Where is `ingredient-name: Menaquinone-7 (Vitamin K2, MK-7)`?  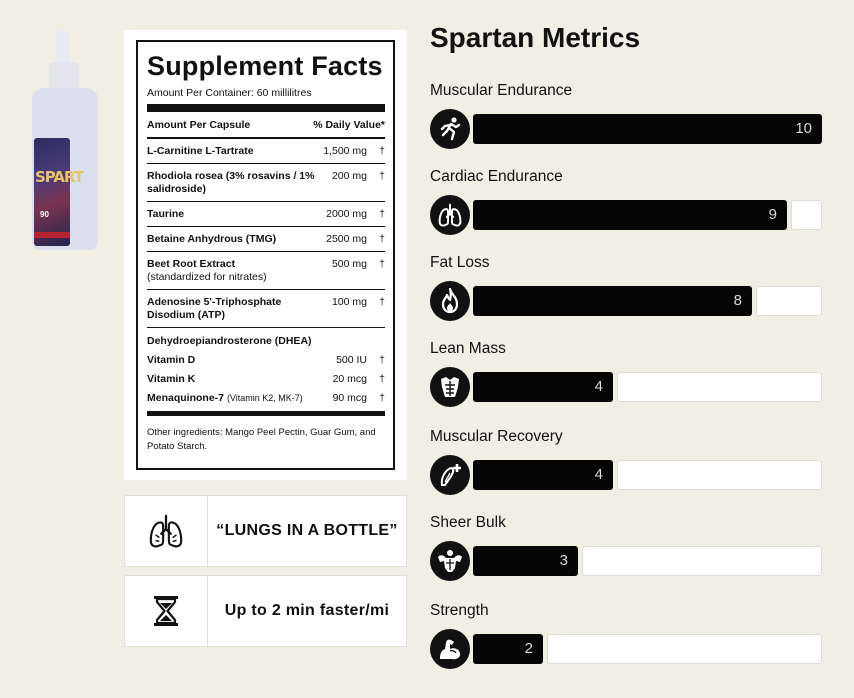 ingredient-name: Menaquinone-7 (Vitamin K2, MK-7) is located at coordinates (231, 398).